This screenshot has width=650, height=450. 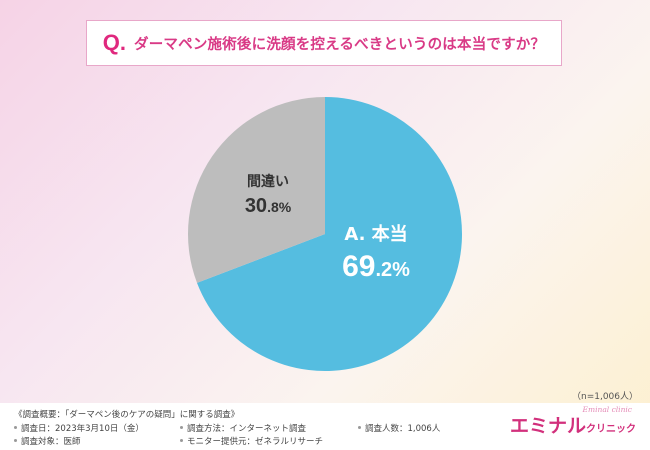 I want to click on footer, so click(x=325, y=426).